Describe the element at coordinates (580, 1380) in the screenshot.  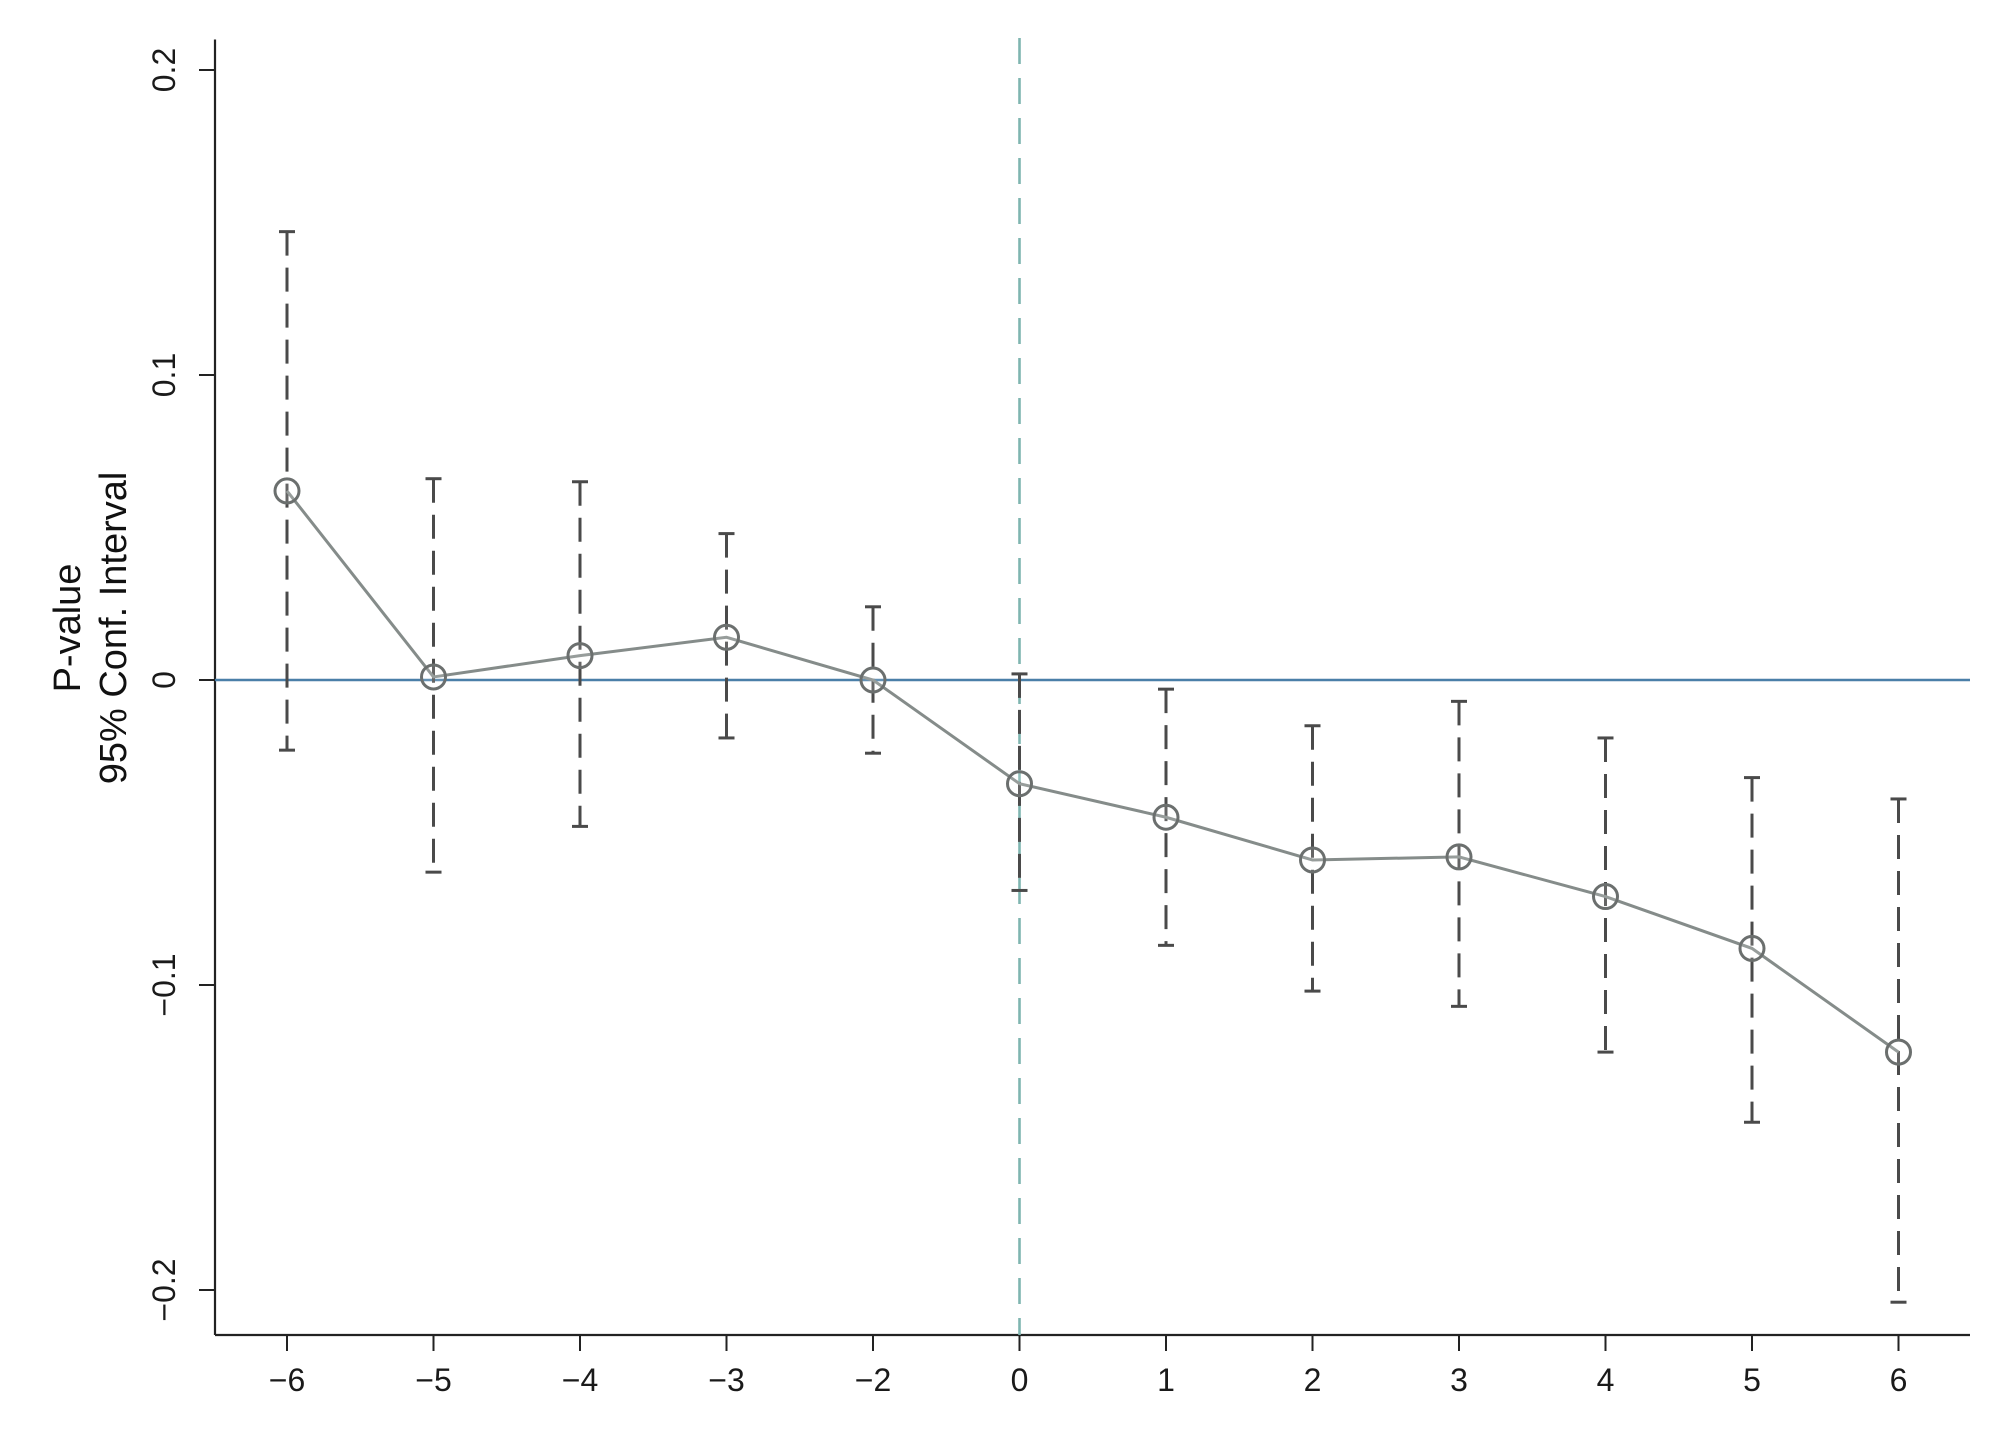
I see `x-tick-label: −4` at that location.